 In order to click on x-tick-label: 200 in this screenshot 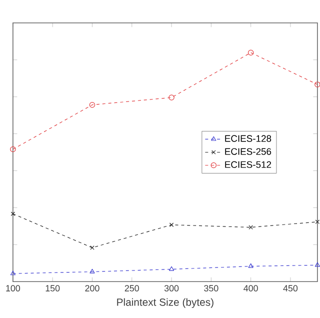, I will do `click(92, 288)`.